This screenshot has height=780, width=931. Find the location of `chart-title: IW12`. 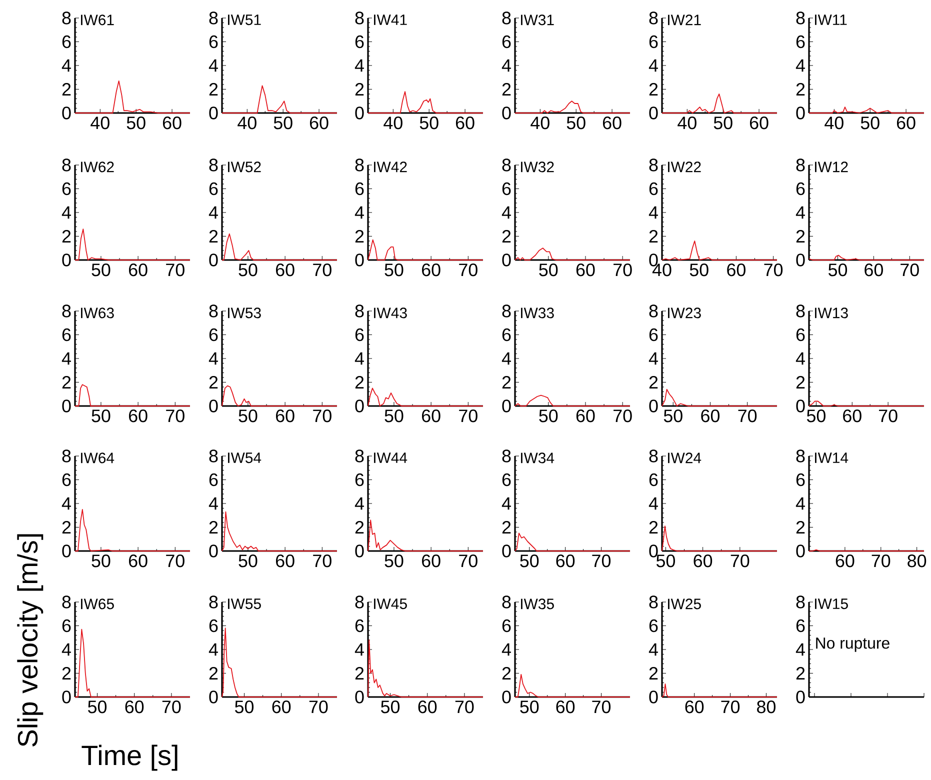

chart-title: IW12 is located at coordinates (831, 167).